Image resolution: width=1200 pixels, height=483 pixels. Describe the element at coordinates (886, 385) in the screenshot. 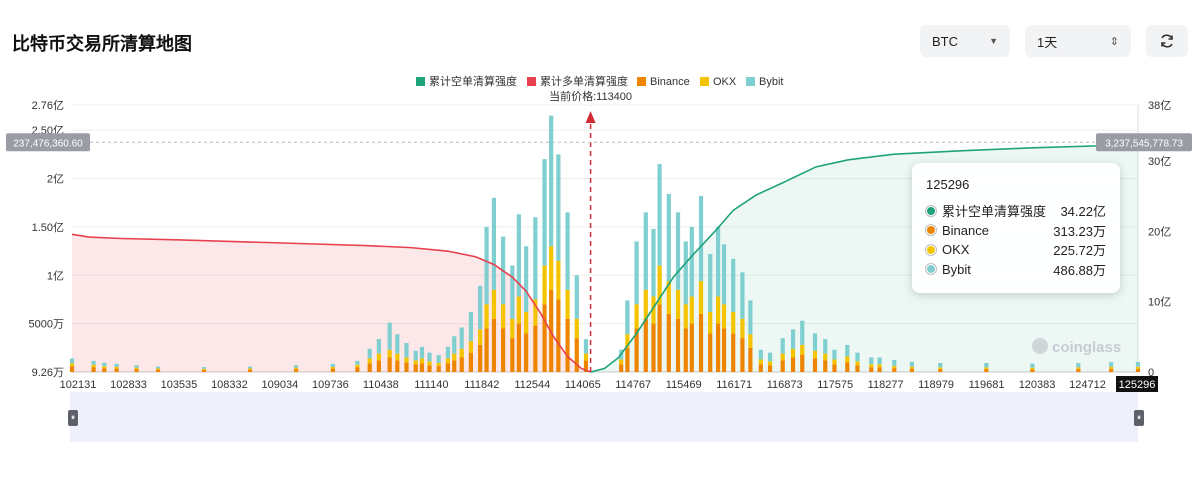

I see `x-tick-label: 118277` at that location.